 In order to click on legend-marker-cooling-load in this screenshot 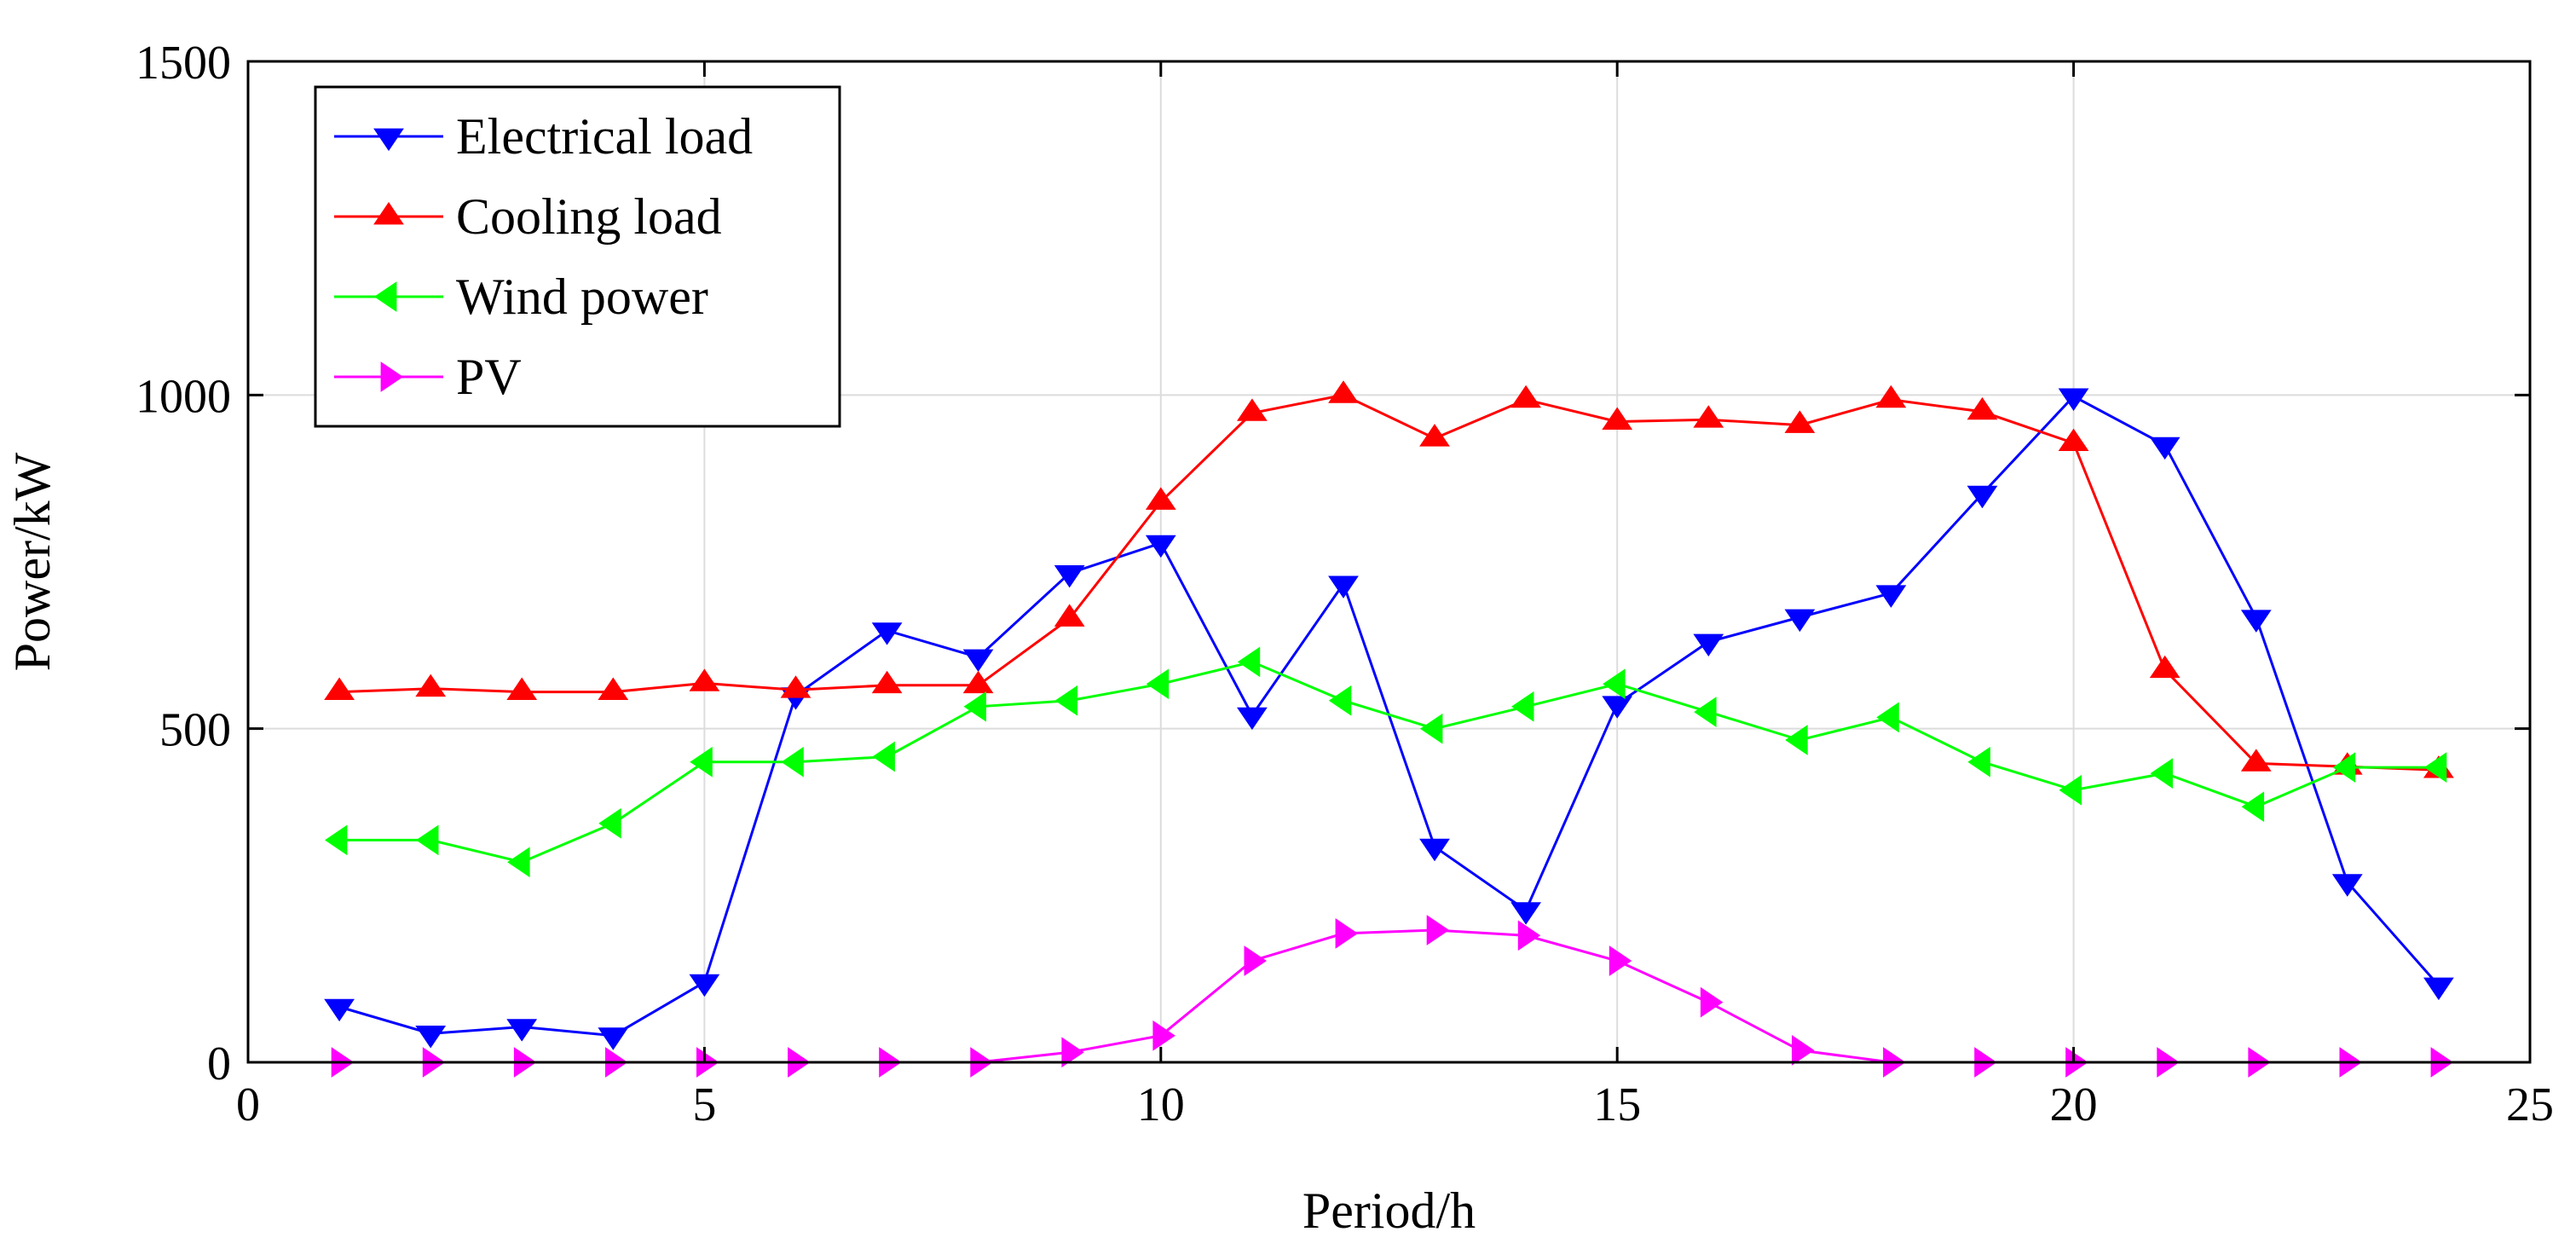, I will do `click(388, 213)`.